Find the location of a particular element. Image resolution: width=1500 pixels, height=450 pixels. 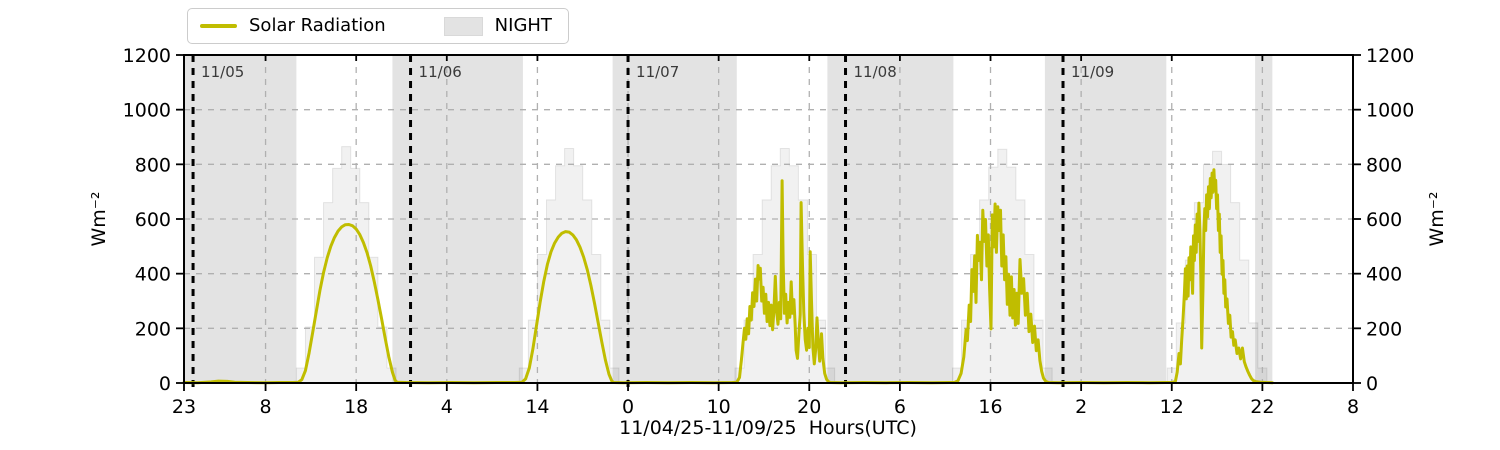

x-tick-label: 12 is located at coordinates (1172, 407).